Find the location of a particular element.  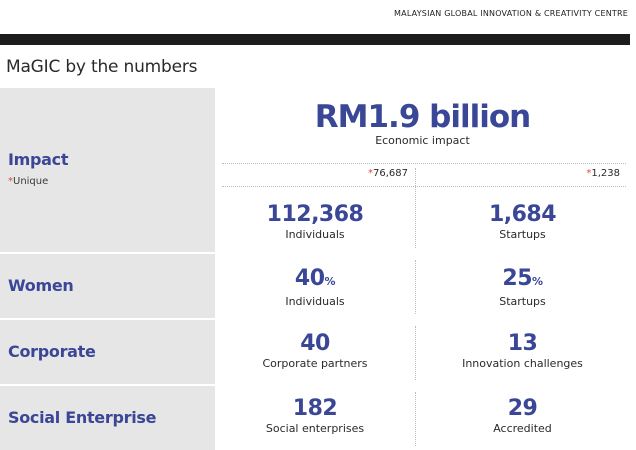

unique-count-individuals: *76,687 is located at coordinates (388, 173).